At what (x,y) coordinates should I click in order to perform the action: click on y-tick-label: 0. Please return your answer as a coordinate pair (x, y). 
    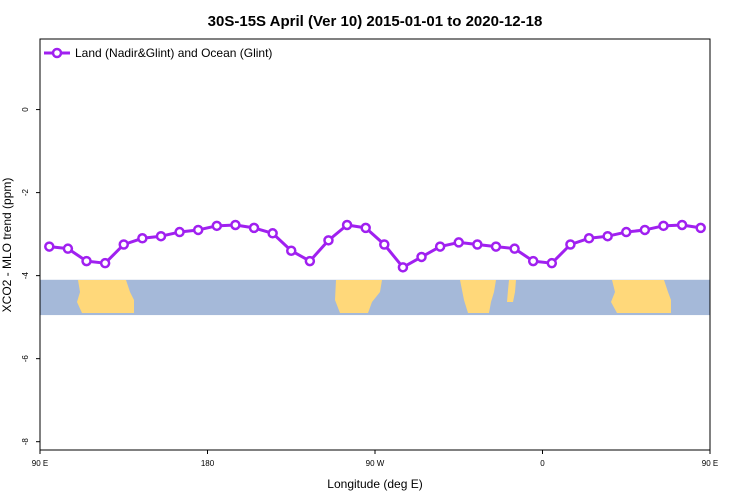
    Looking at the image, I should click on (25, 109).